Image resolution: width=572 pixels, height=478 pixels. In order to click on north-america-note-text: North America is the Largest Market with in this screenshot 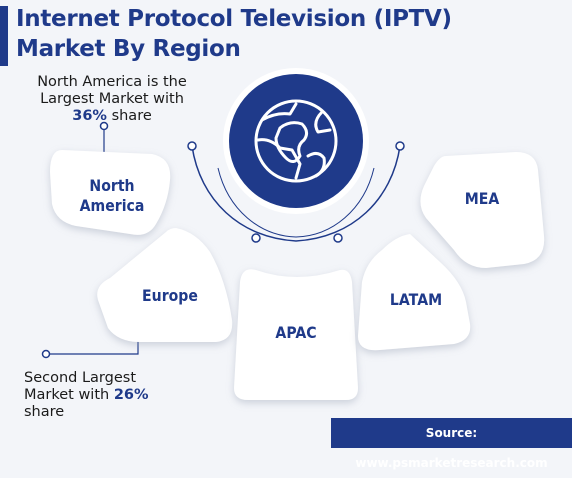, I will do `click(112, 90)`.